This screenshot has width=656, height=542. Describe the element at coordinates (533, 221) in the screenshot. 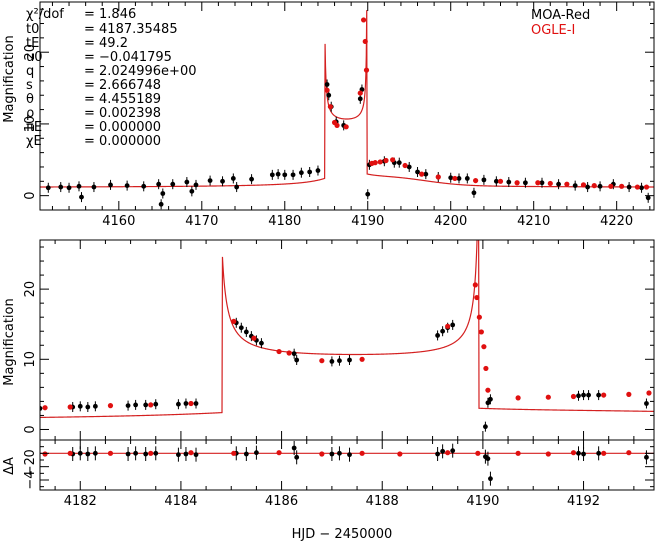

I see `x-tick-label: 4210` at that location.